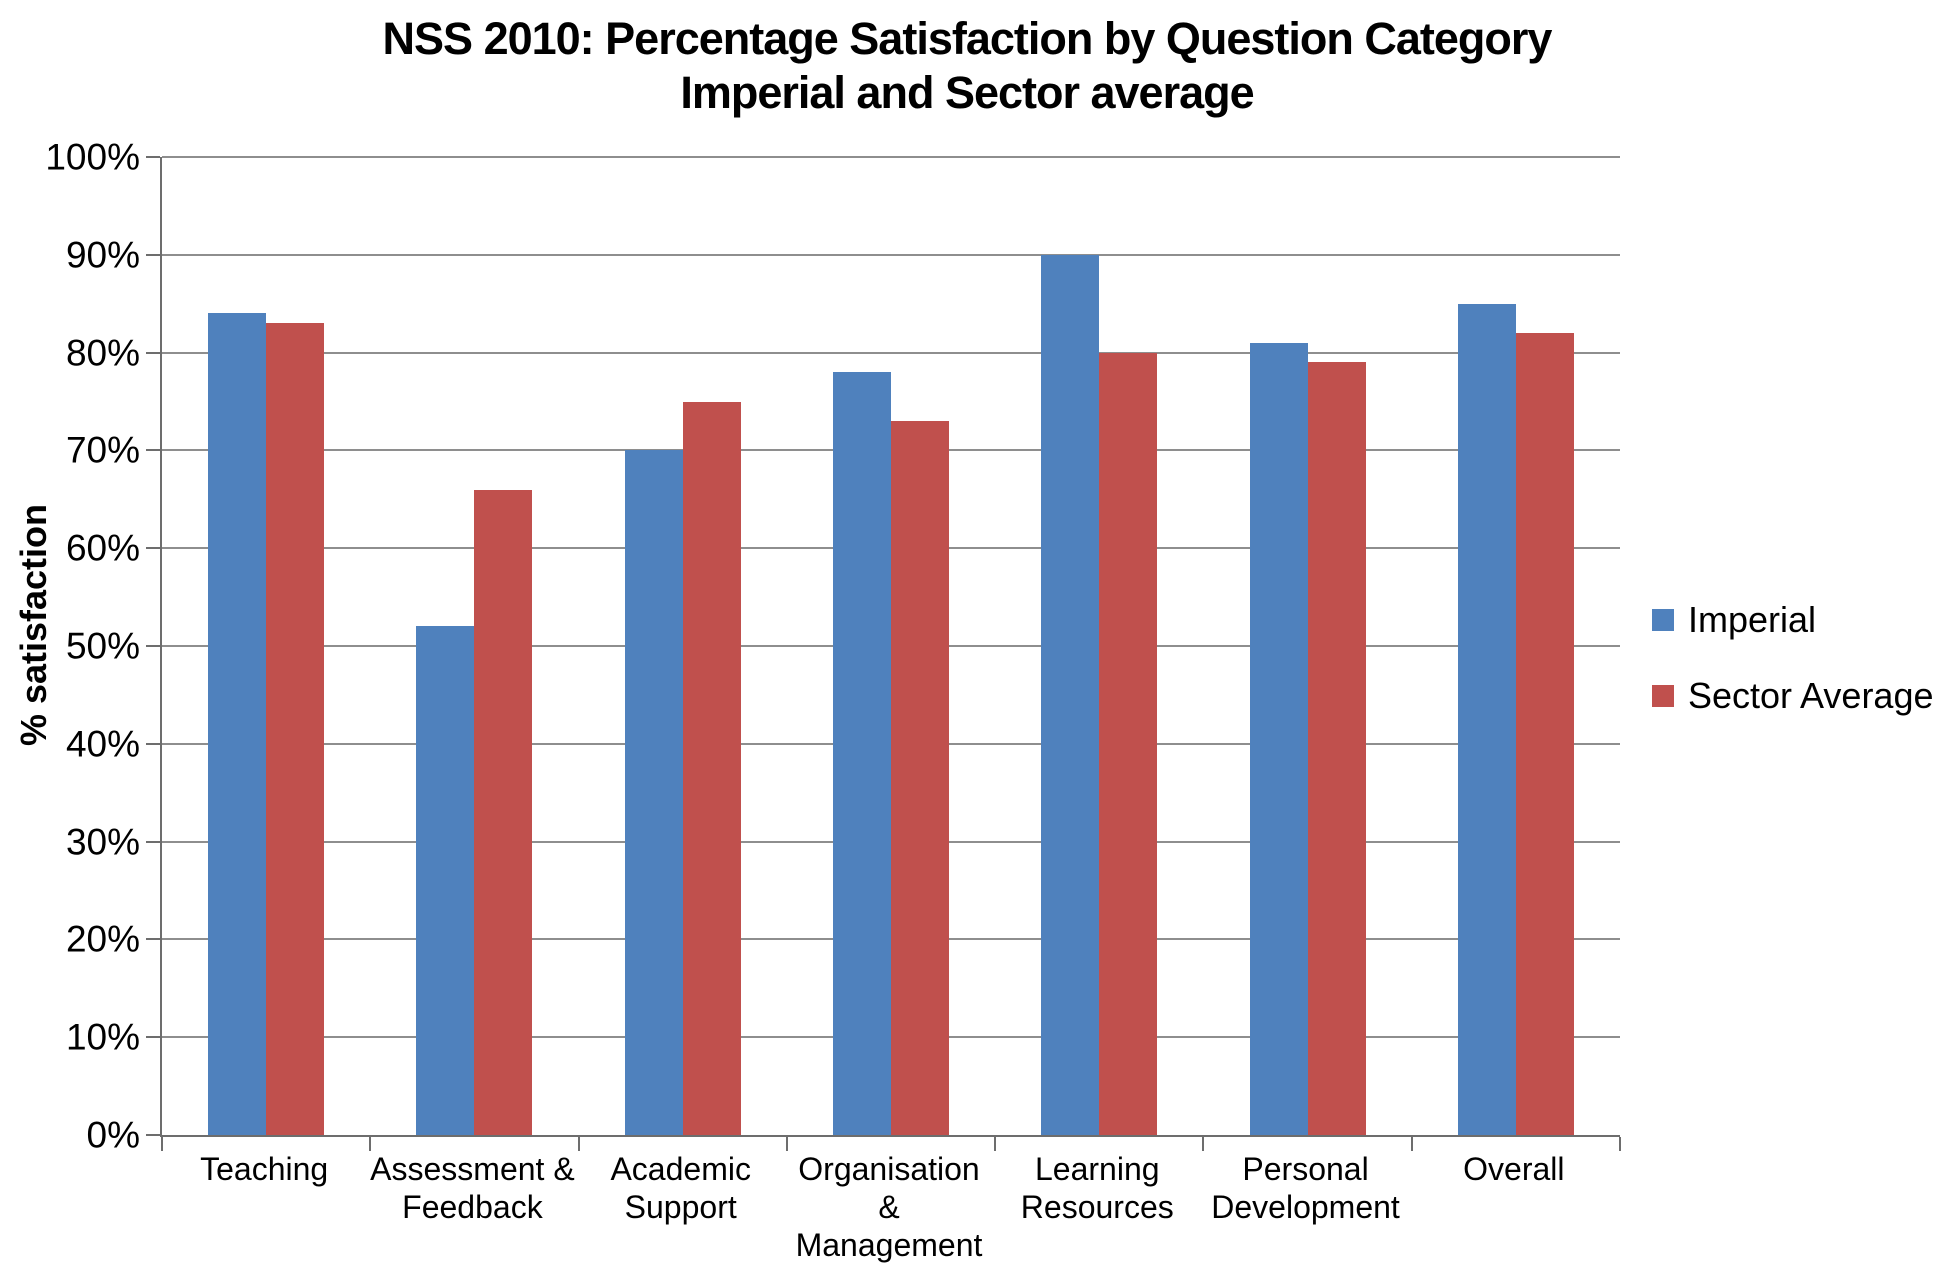 The width and height of the screenshot is (1934, 1272). What do you see at coordinates (102, 939) in the screenshot?
I see `y-tick-label-20: 20%` at bounding box center [102, 939].